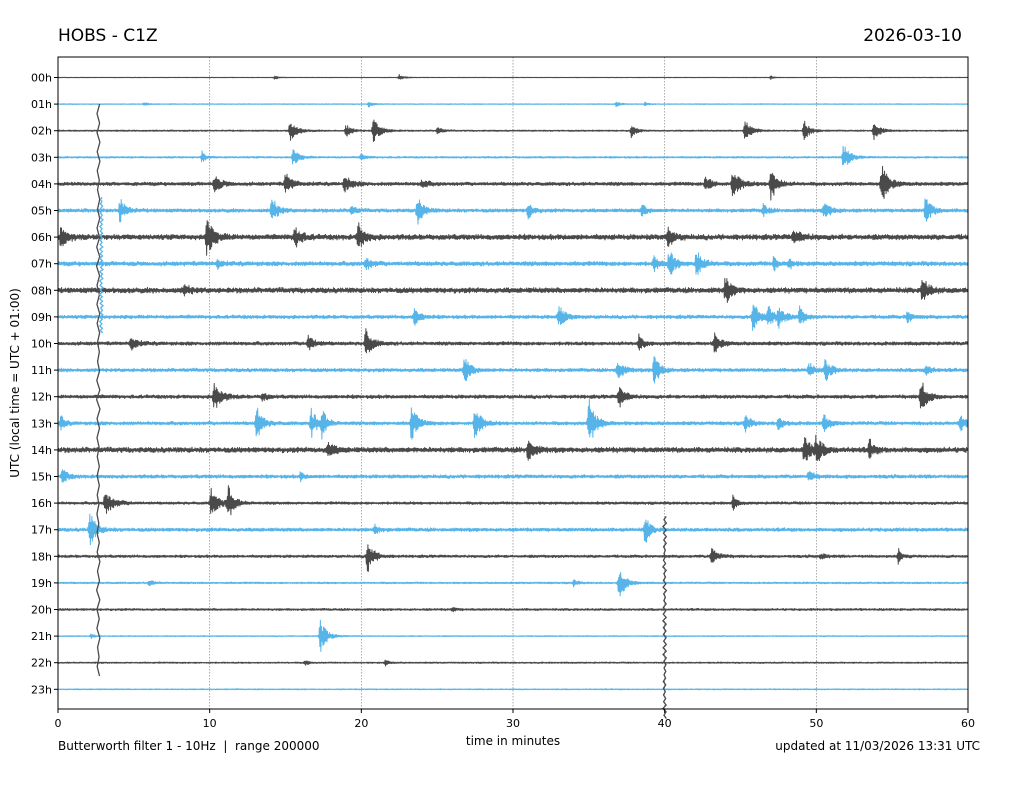  I want to click on x-axis-label: time in minutes, so click(513, 741).